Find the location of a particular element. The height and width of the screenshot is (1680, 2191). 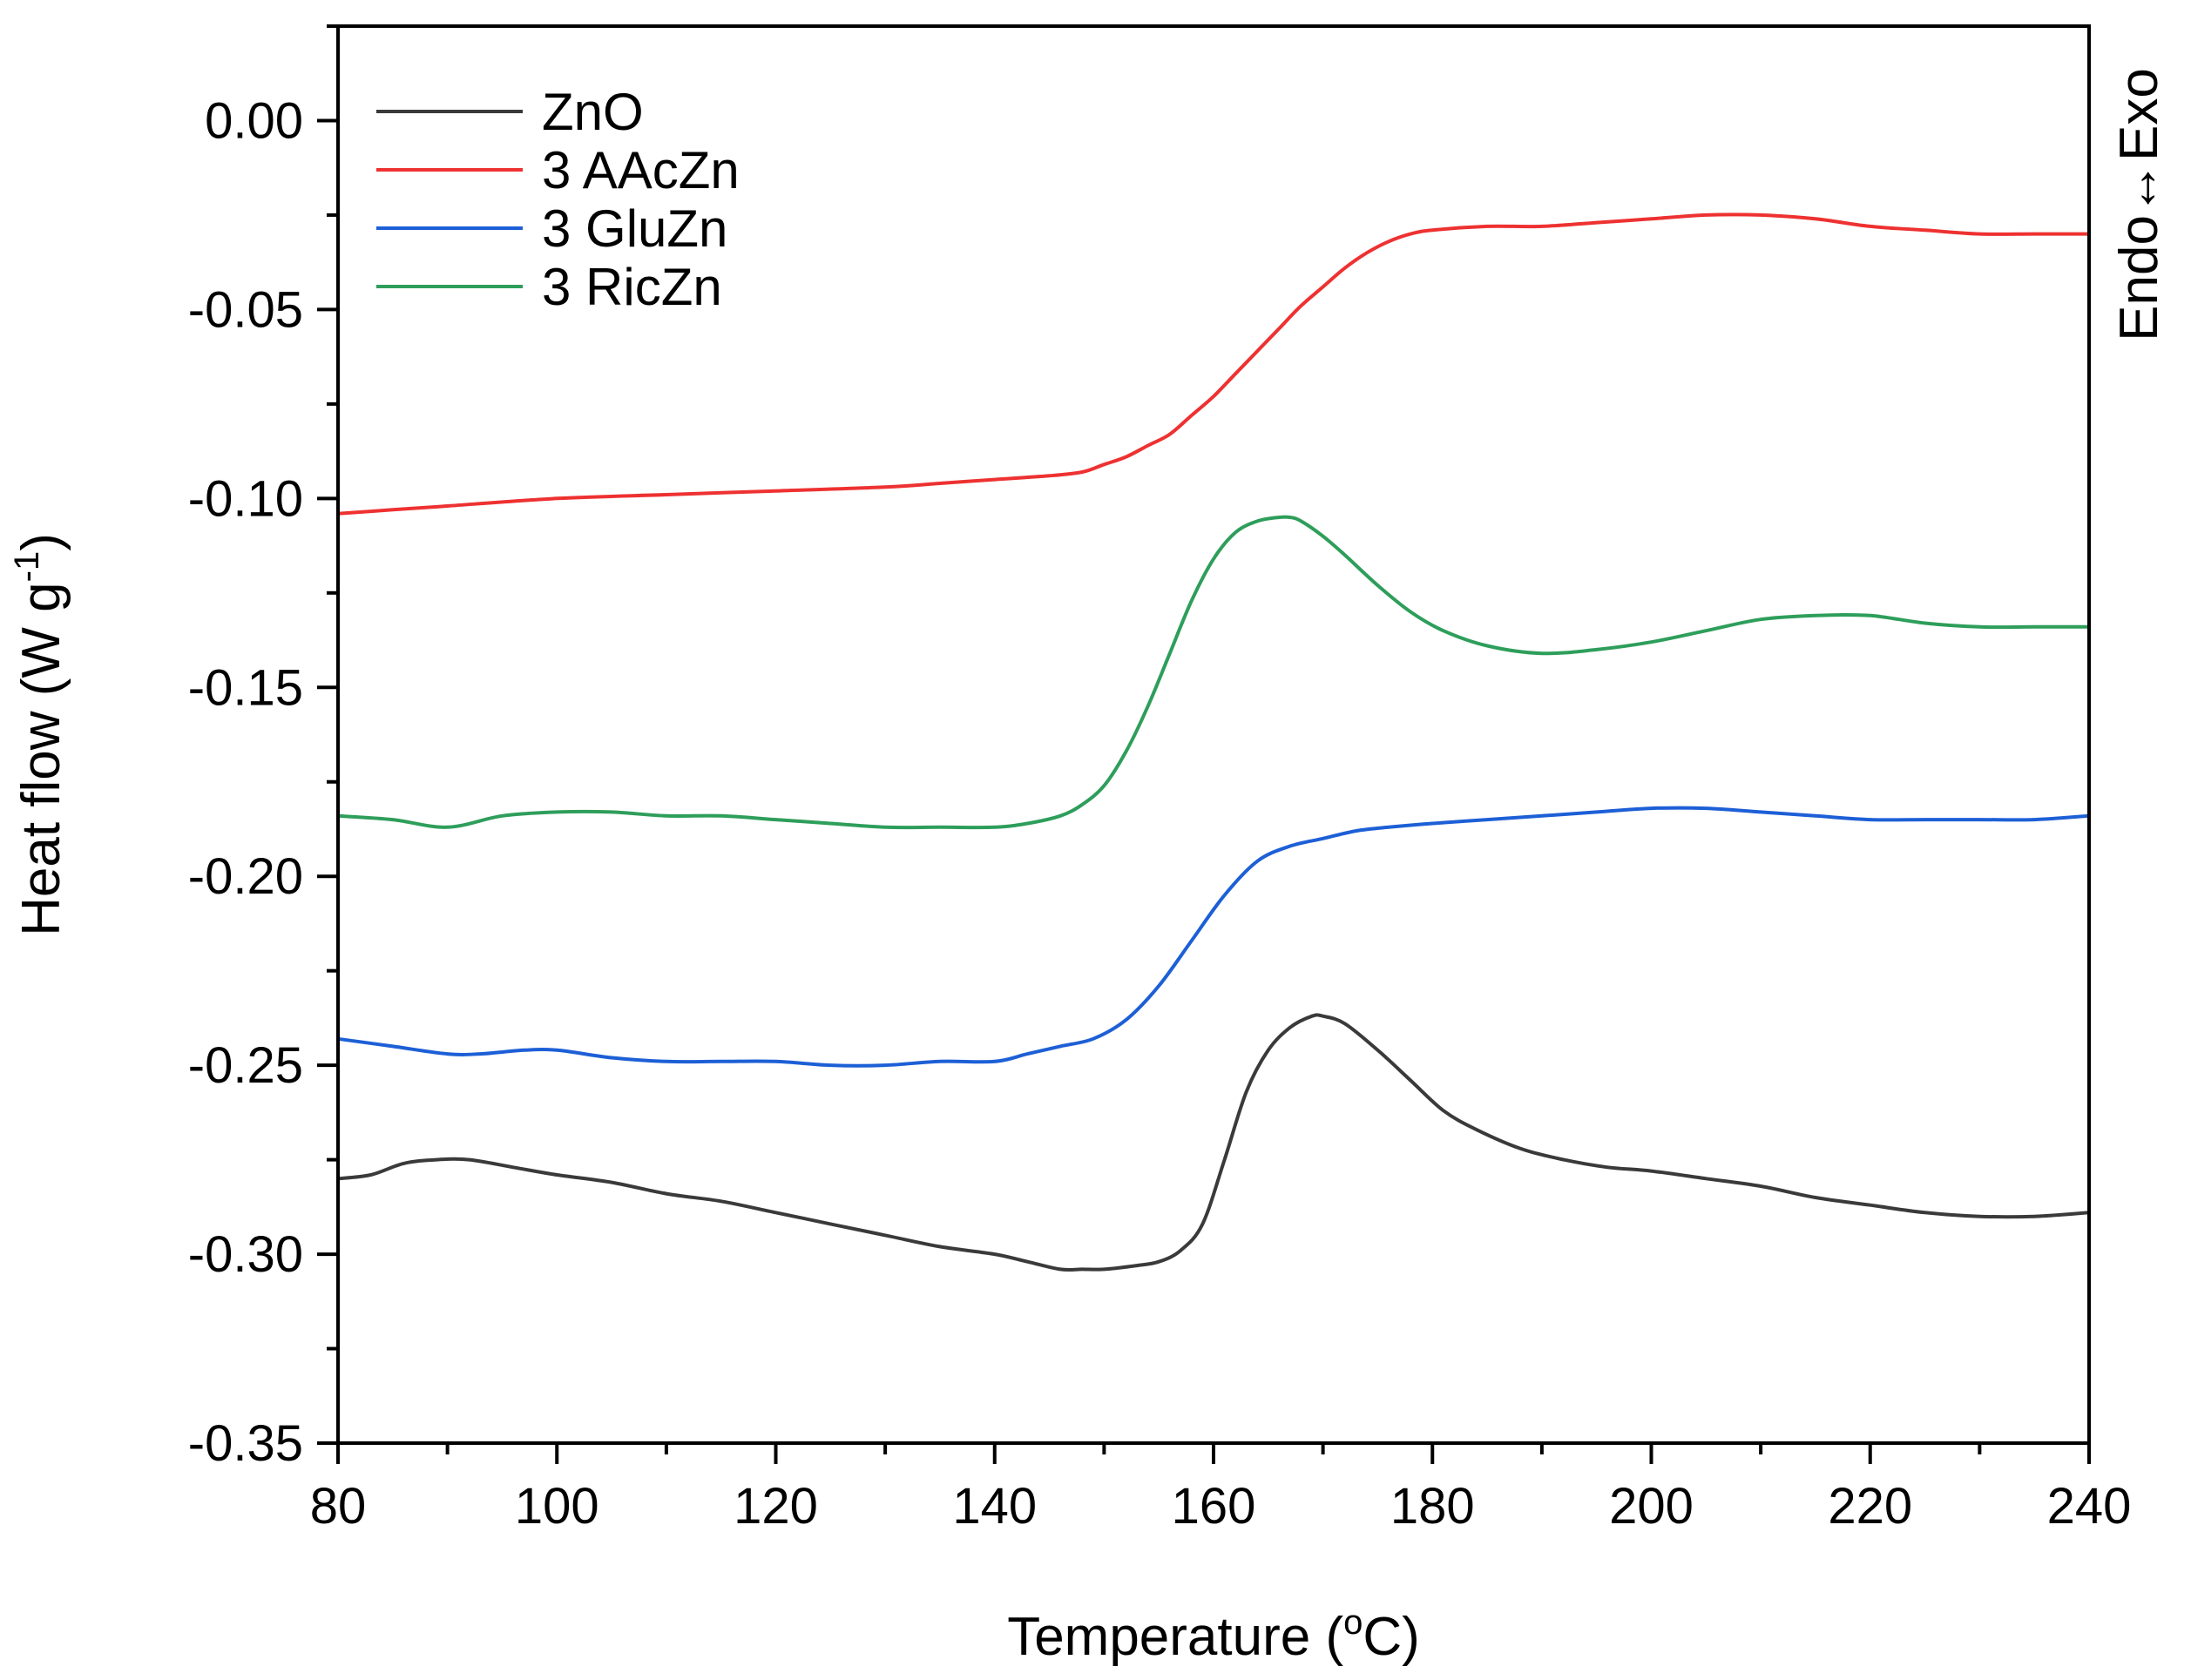

x-tick-label: 140 is located at coordinates (994, 1506).